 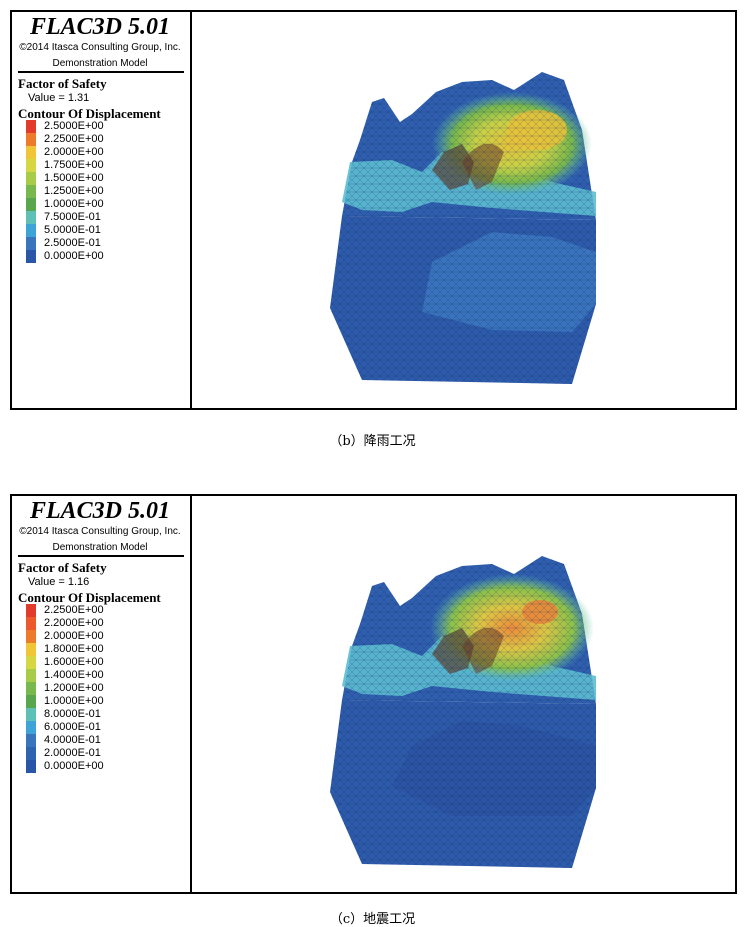 I want to click on legend-label: 5.0000E-01, so click(x=72, y=230).